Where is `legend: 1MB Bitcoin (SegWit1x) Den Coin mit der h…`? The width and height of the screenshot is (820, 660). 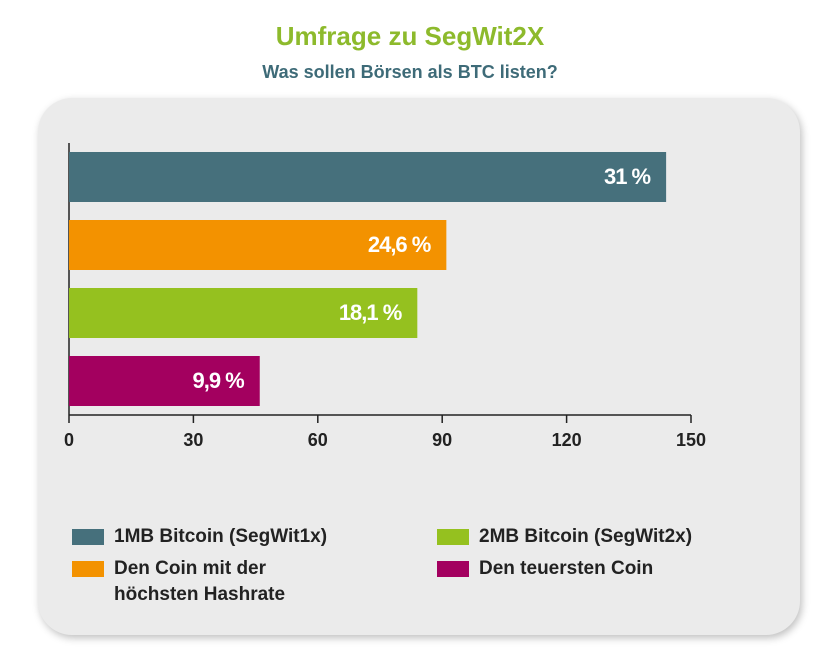
legend: 1MB Bitcoin (SegWit1x) Den Coin mit der h… is located at coordinates (422, 566).